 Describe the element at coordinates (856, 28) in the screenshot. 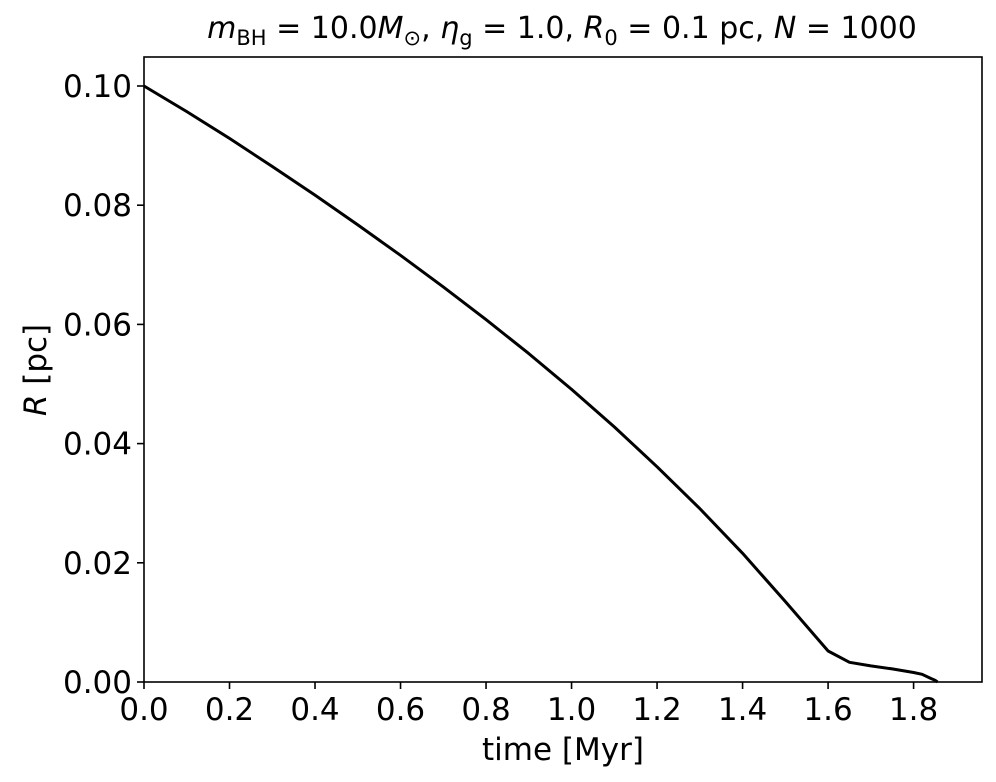

I see `title-n-value: = 1000` at that location.